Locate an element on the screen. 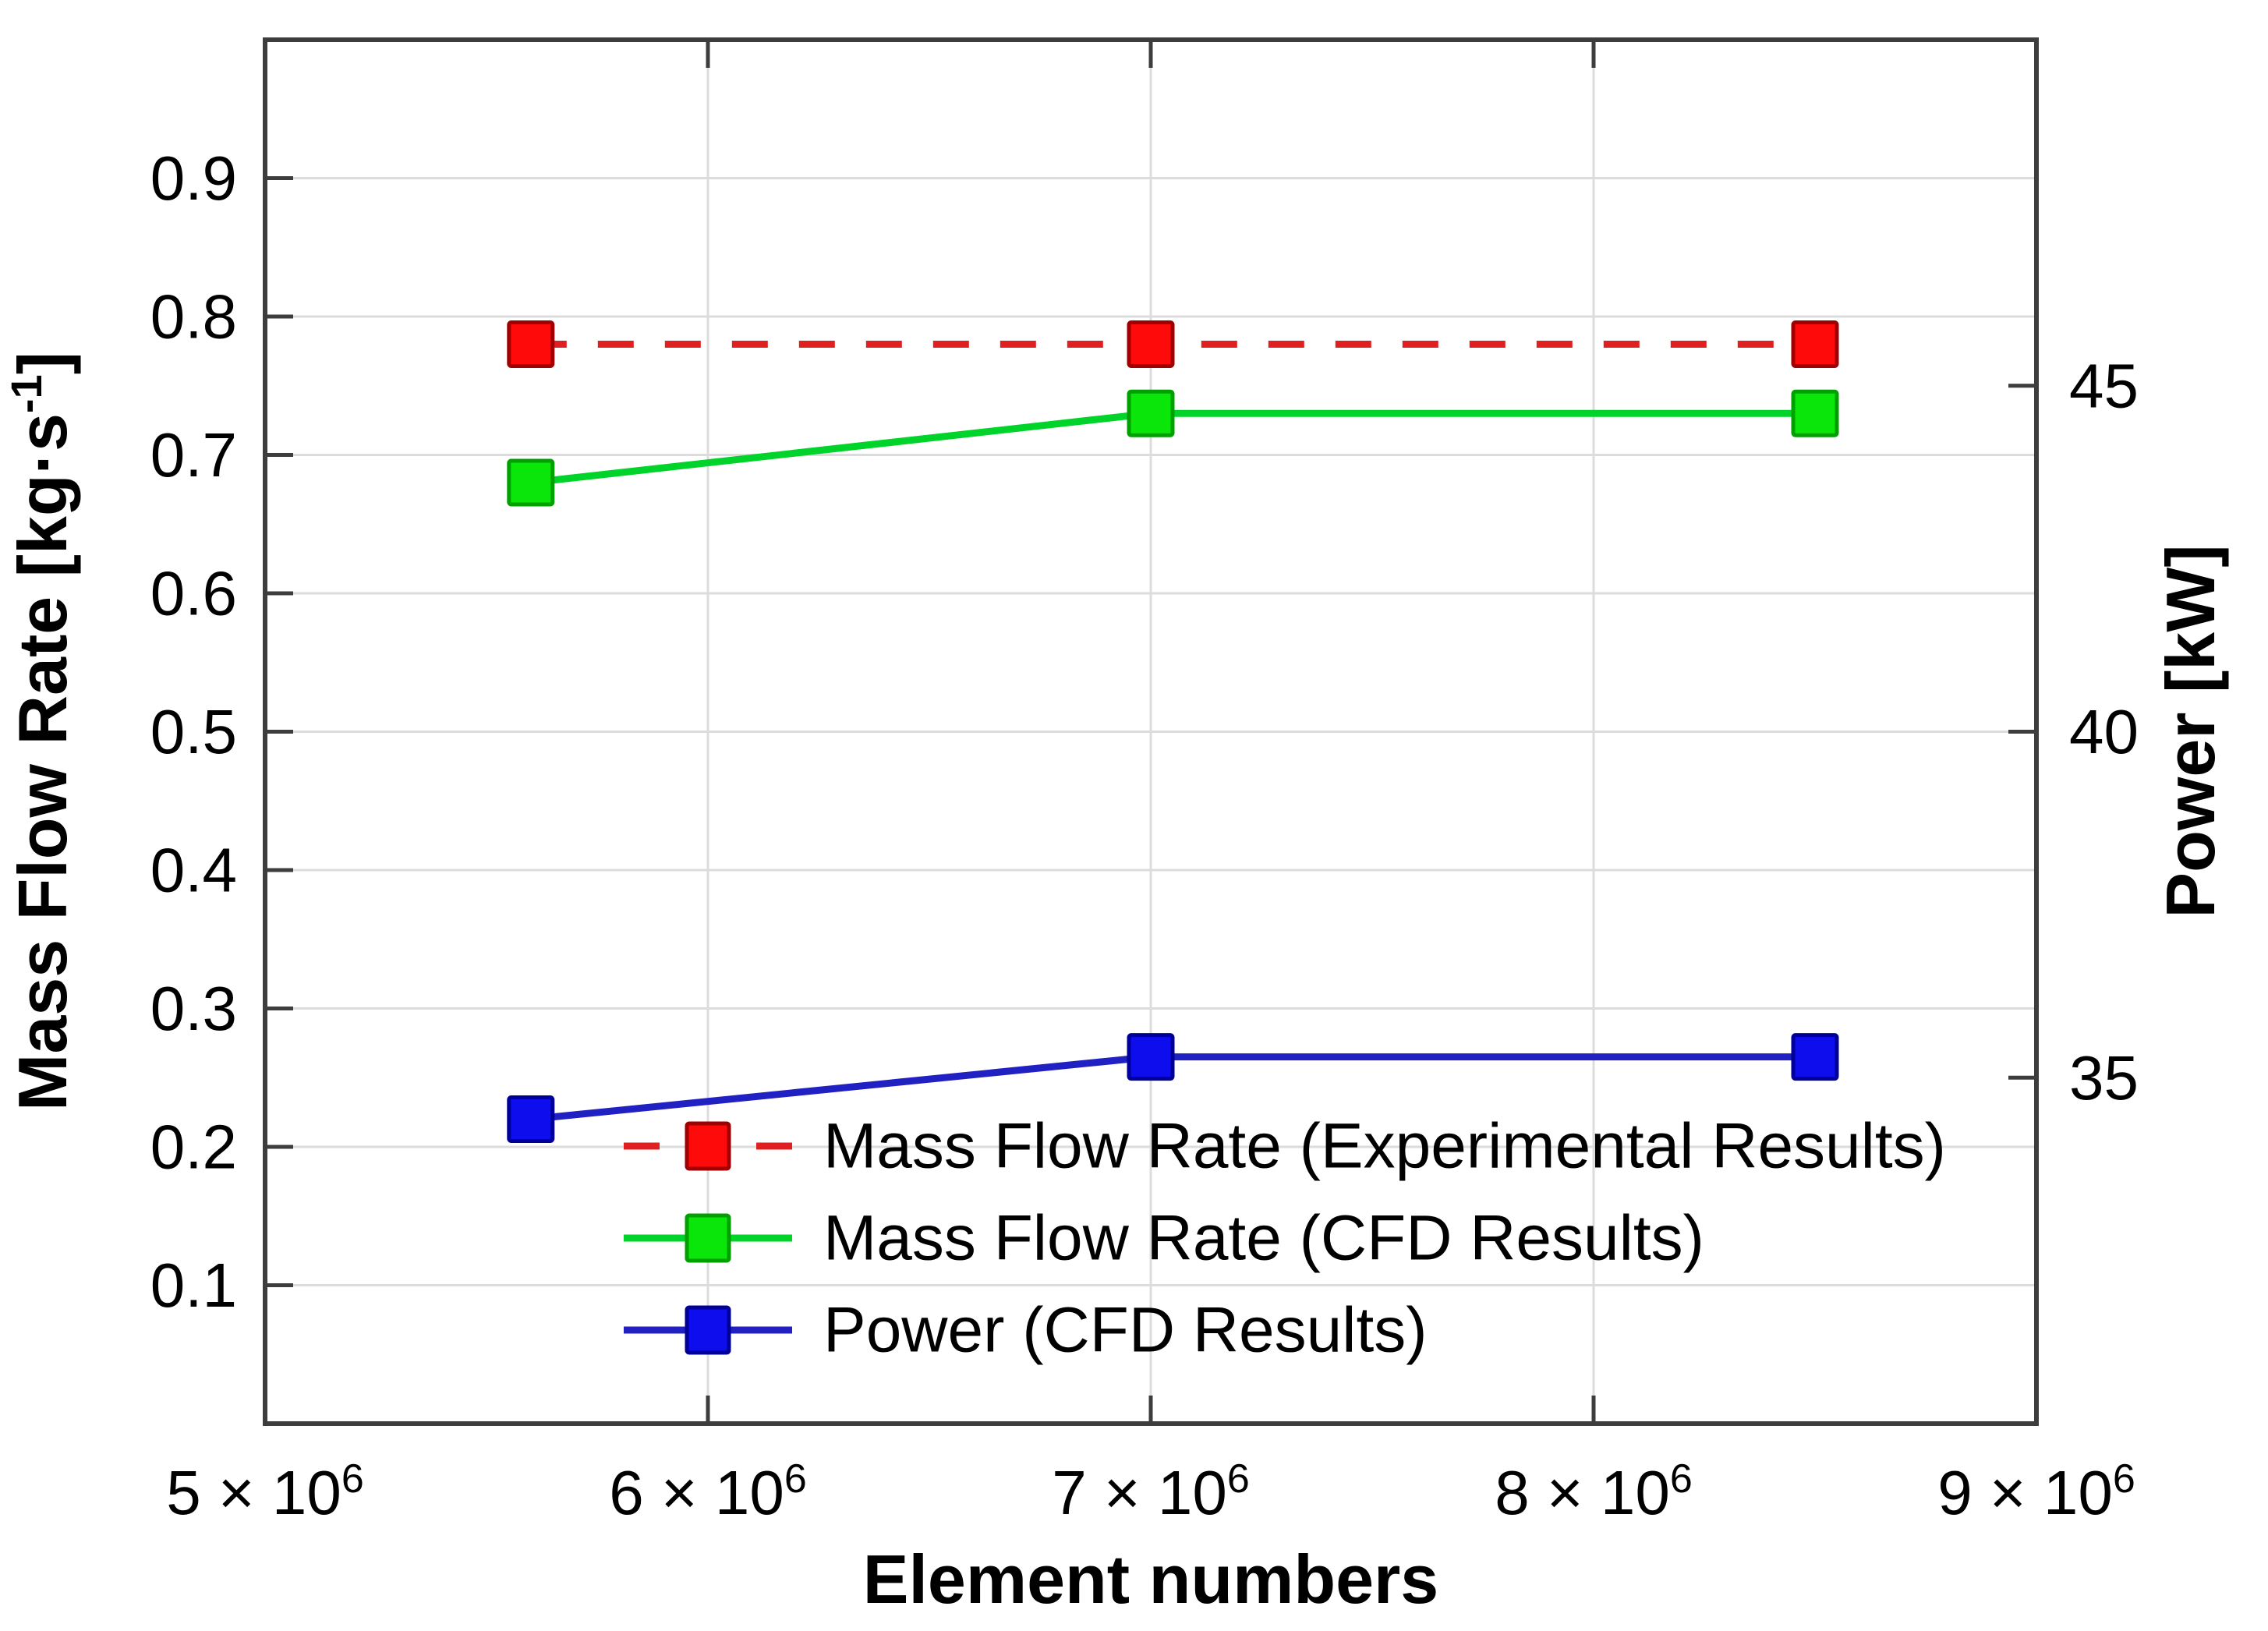 This screenshot has width=2268, height=1631. y-axis-title-right: Power [kW] is located at coordinates (2190, 731).